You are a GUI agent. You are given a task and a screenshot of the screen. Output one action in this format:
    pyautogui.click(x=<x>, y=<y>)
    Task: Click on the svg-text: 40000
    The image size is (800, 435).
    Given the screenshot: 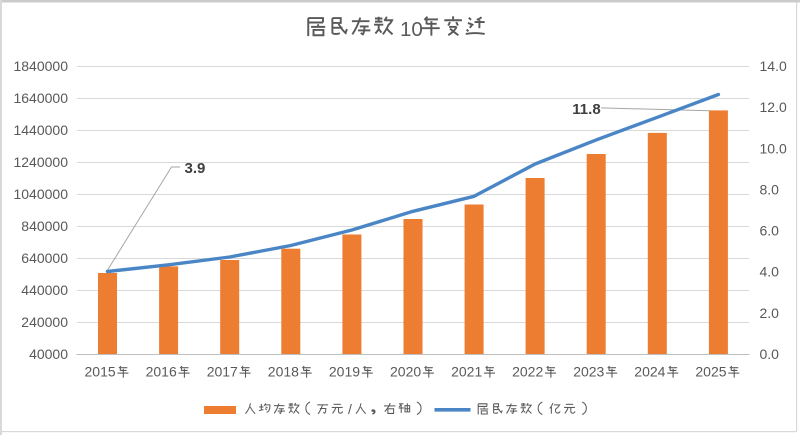 What is the action you would take?
    pyautogui.click(x=48, y=354)
    